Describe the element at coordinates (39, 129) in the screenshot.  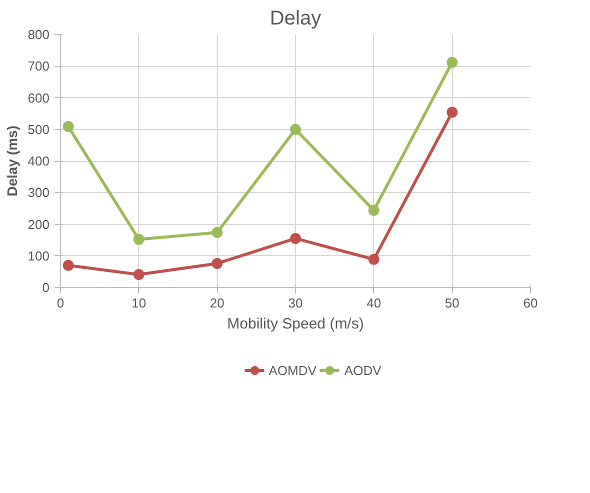
I see `y-tick-label: 500` at that location.